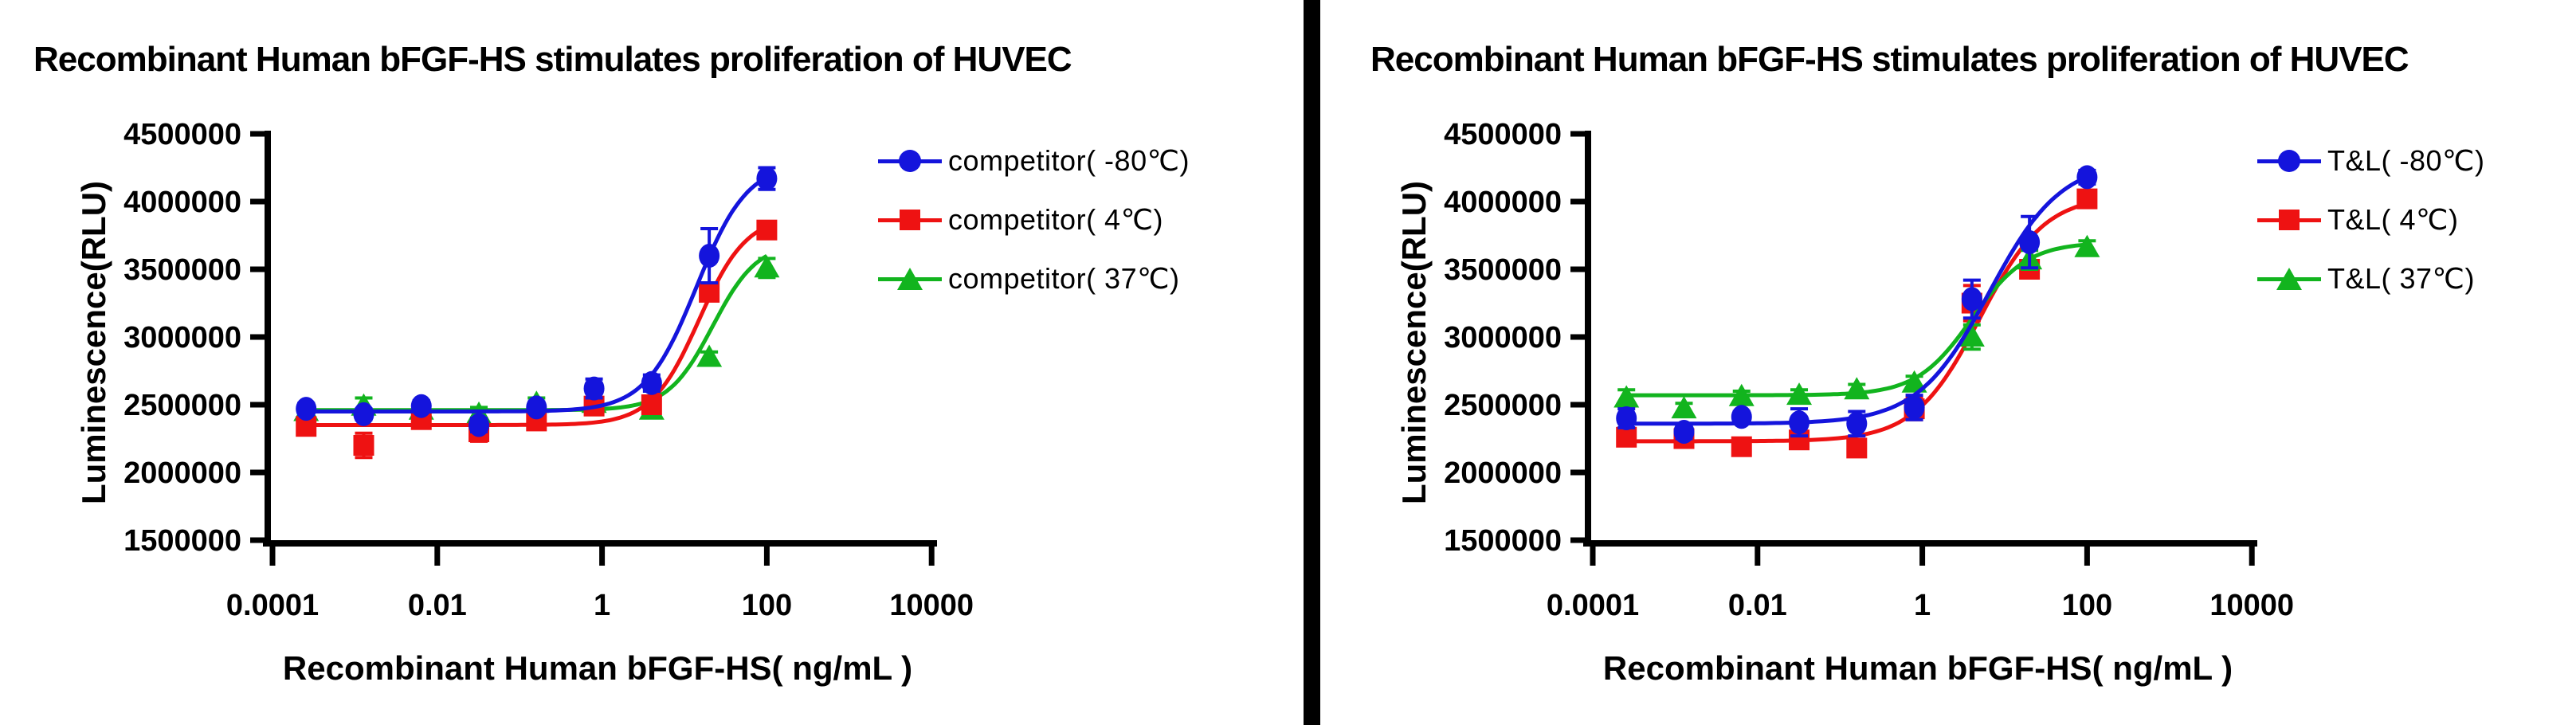 This screenshot has height=725, width=2576. I want to click on legend-item: competitor( 37℃), so click(1029, 279).